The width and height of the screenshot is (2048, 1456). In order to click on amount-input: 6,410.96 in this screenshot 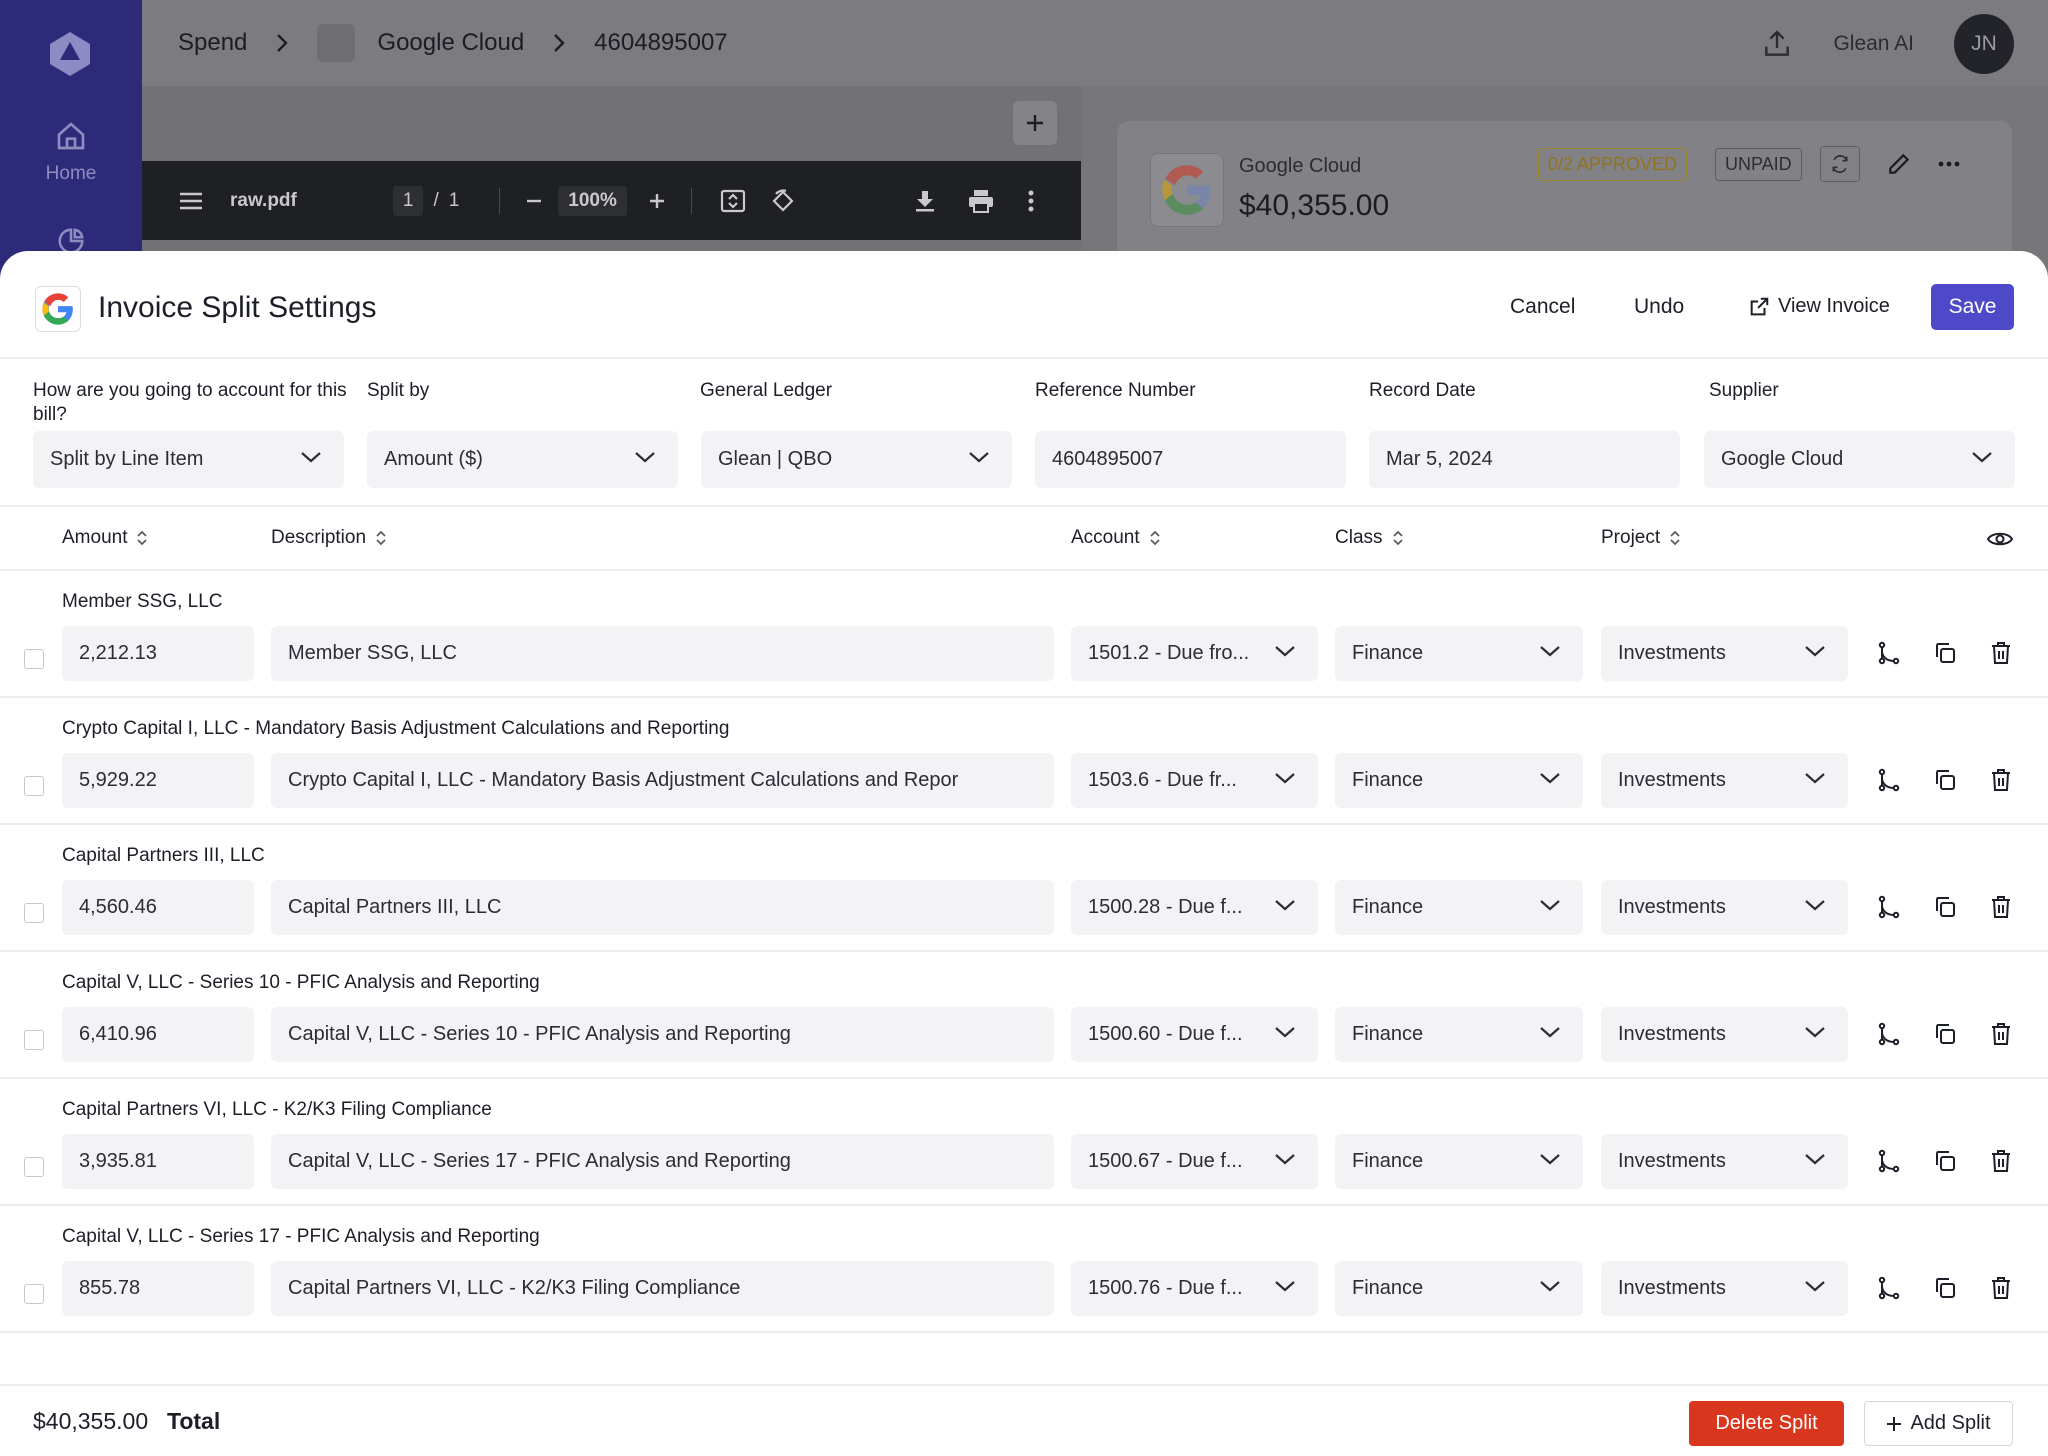, I will do `click(158, 1034)`.